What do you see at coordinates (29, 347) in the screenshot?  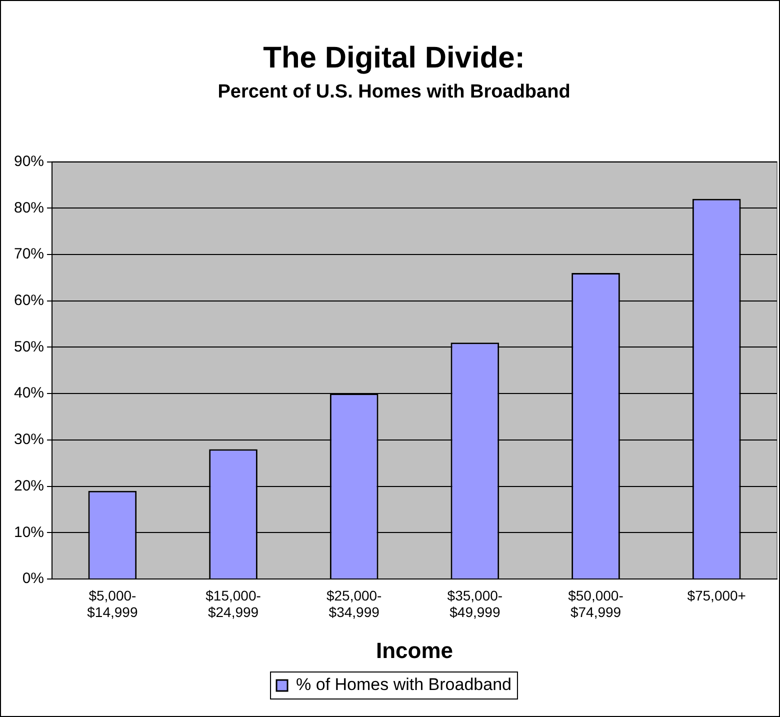 I see `y-tick-label: 50%` at bounding box center [29, 347].